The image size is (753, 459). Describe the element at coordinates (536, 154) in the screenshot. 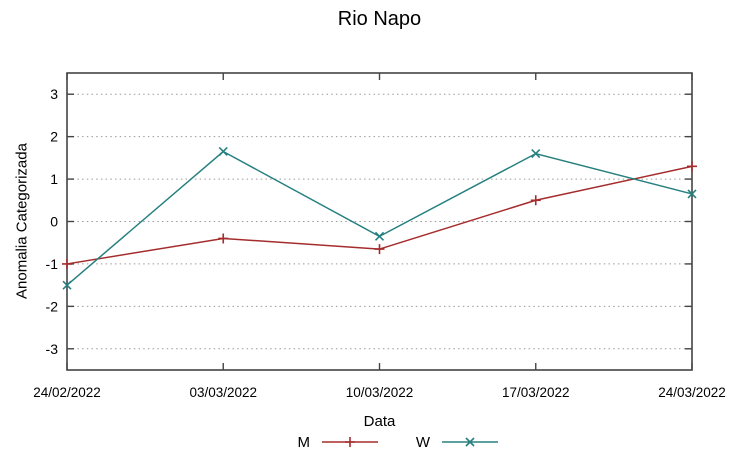

I see `series-W-point-3-cross-marker` at that location.